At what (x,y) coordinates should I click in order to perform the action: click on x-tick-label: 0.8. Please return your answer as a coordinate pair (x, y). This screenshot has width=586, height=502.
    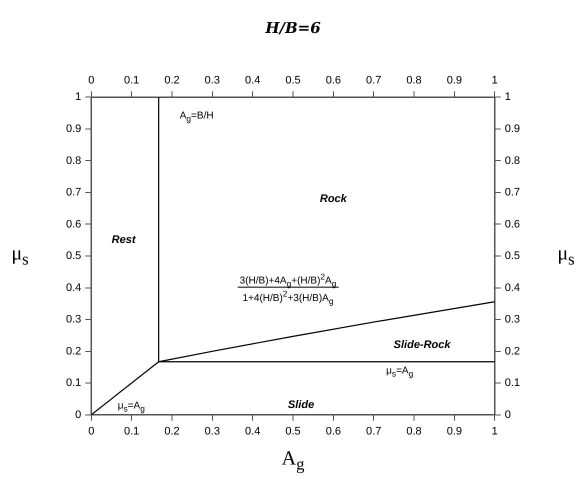
    Looking at the image, I should click on (414, 80).